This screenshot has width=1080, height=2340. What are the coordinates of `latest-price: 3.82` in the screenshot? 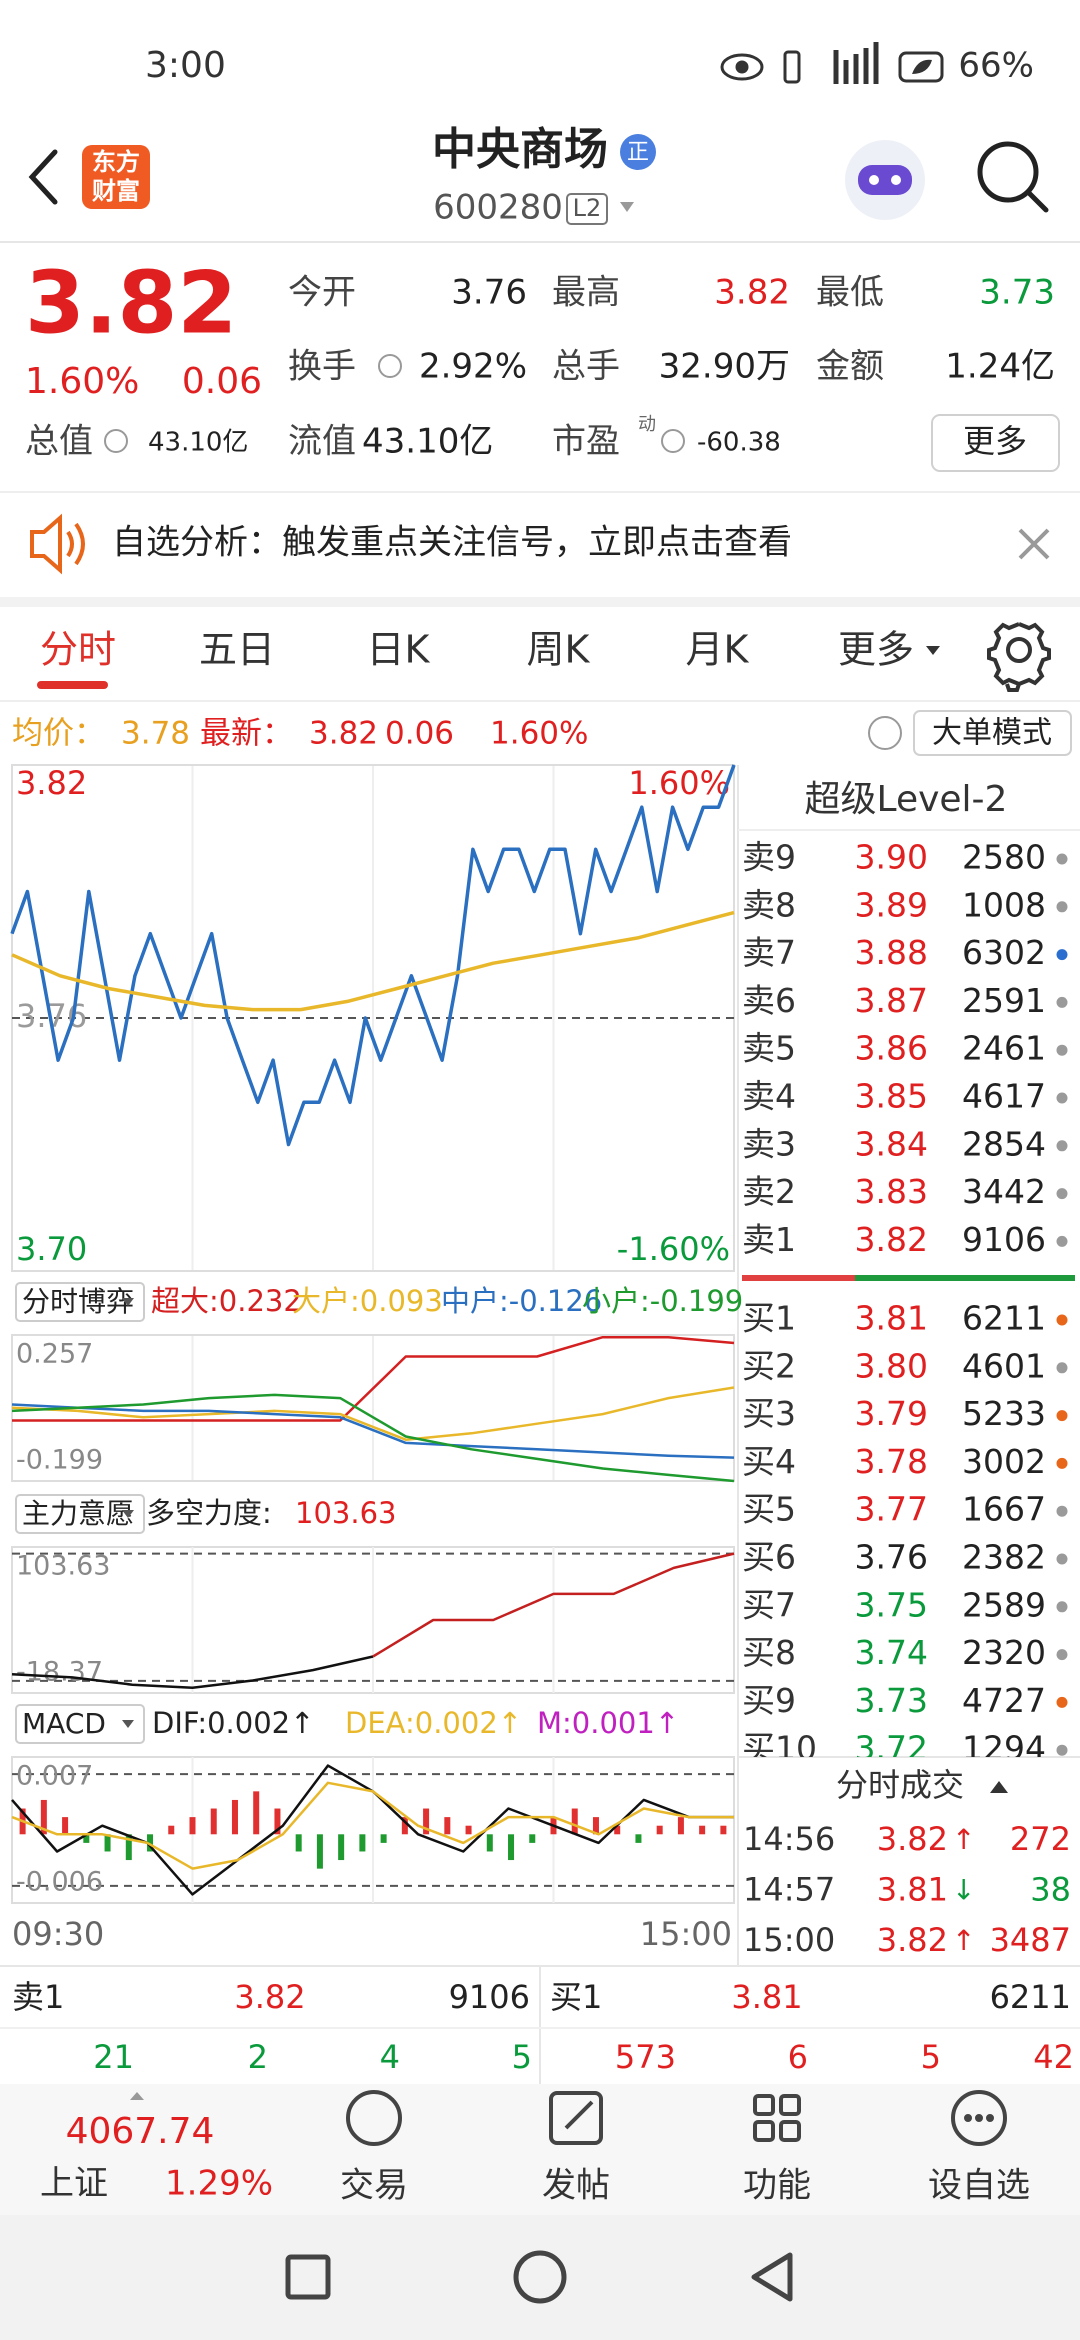 It's located at (343, 734).